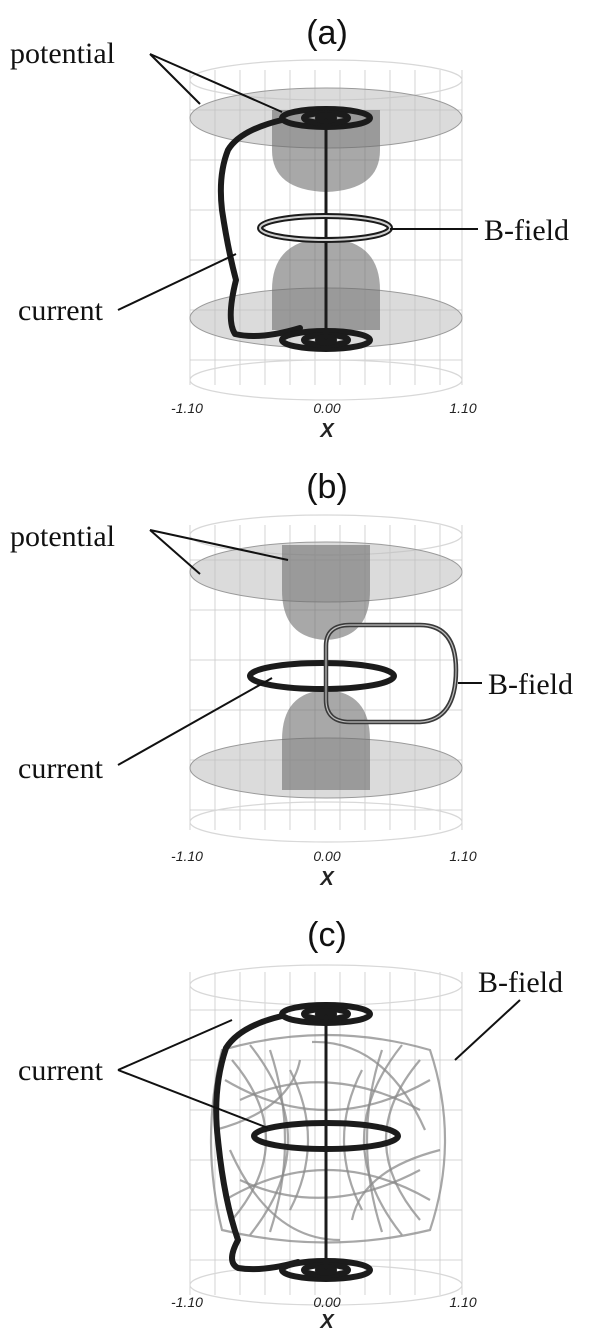 The height and width of the screenshot is (1330, 598). Describe the element at coordinates (526, 230) in the screenshot. I see `panel-a-label-bfield: B-field` at that location.